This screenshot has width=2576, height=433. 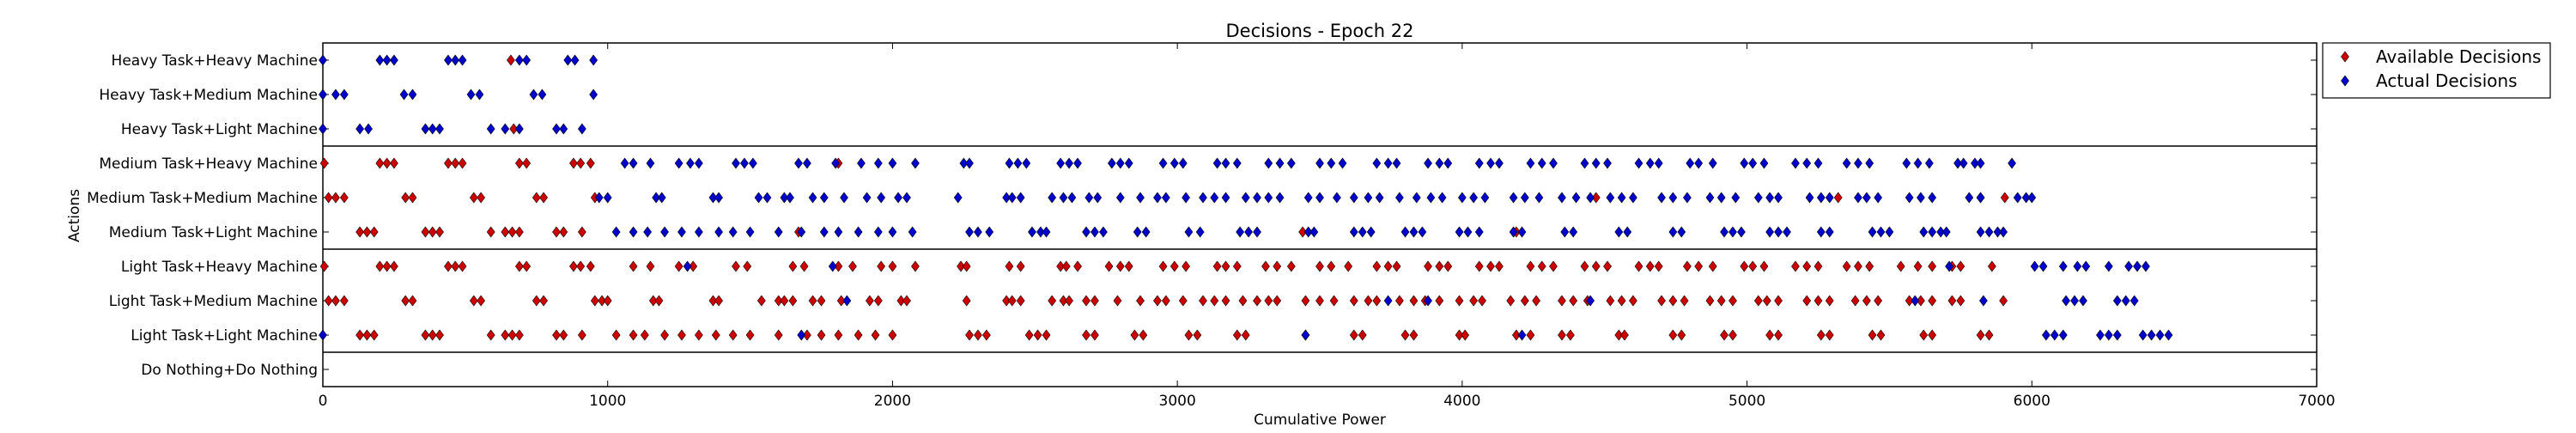 I want to click on chart-title: Decisions - Epoch 22, so click(x=1320, y=31).